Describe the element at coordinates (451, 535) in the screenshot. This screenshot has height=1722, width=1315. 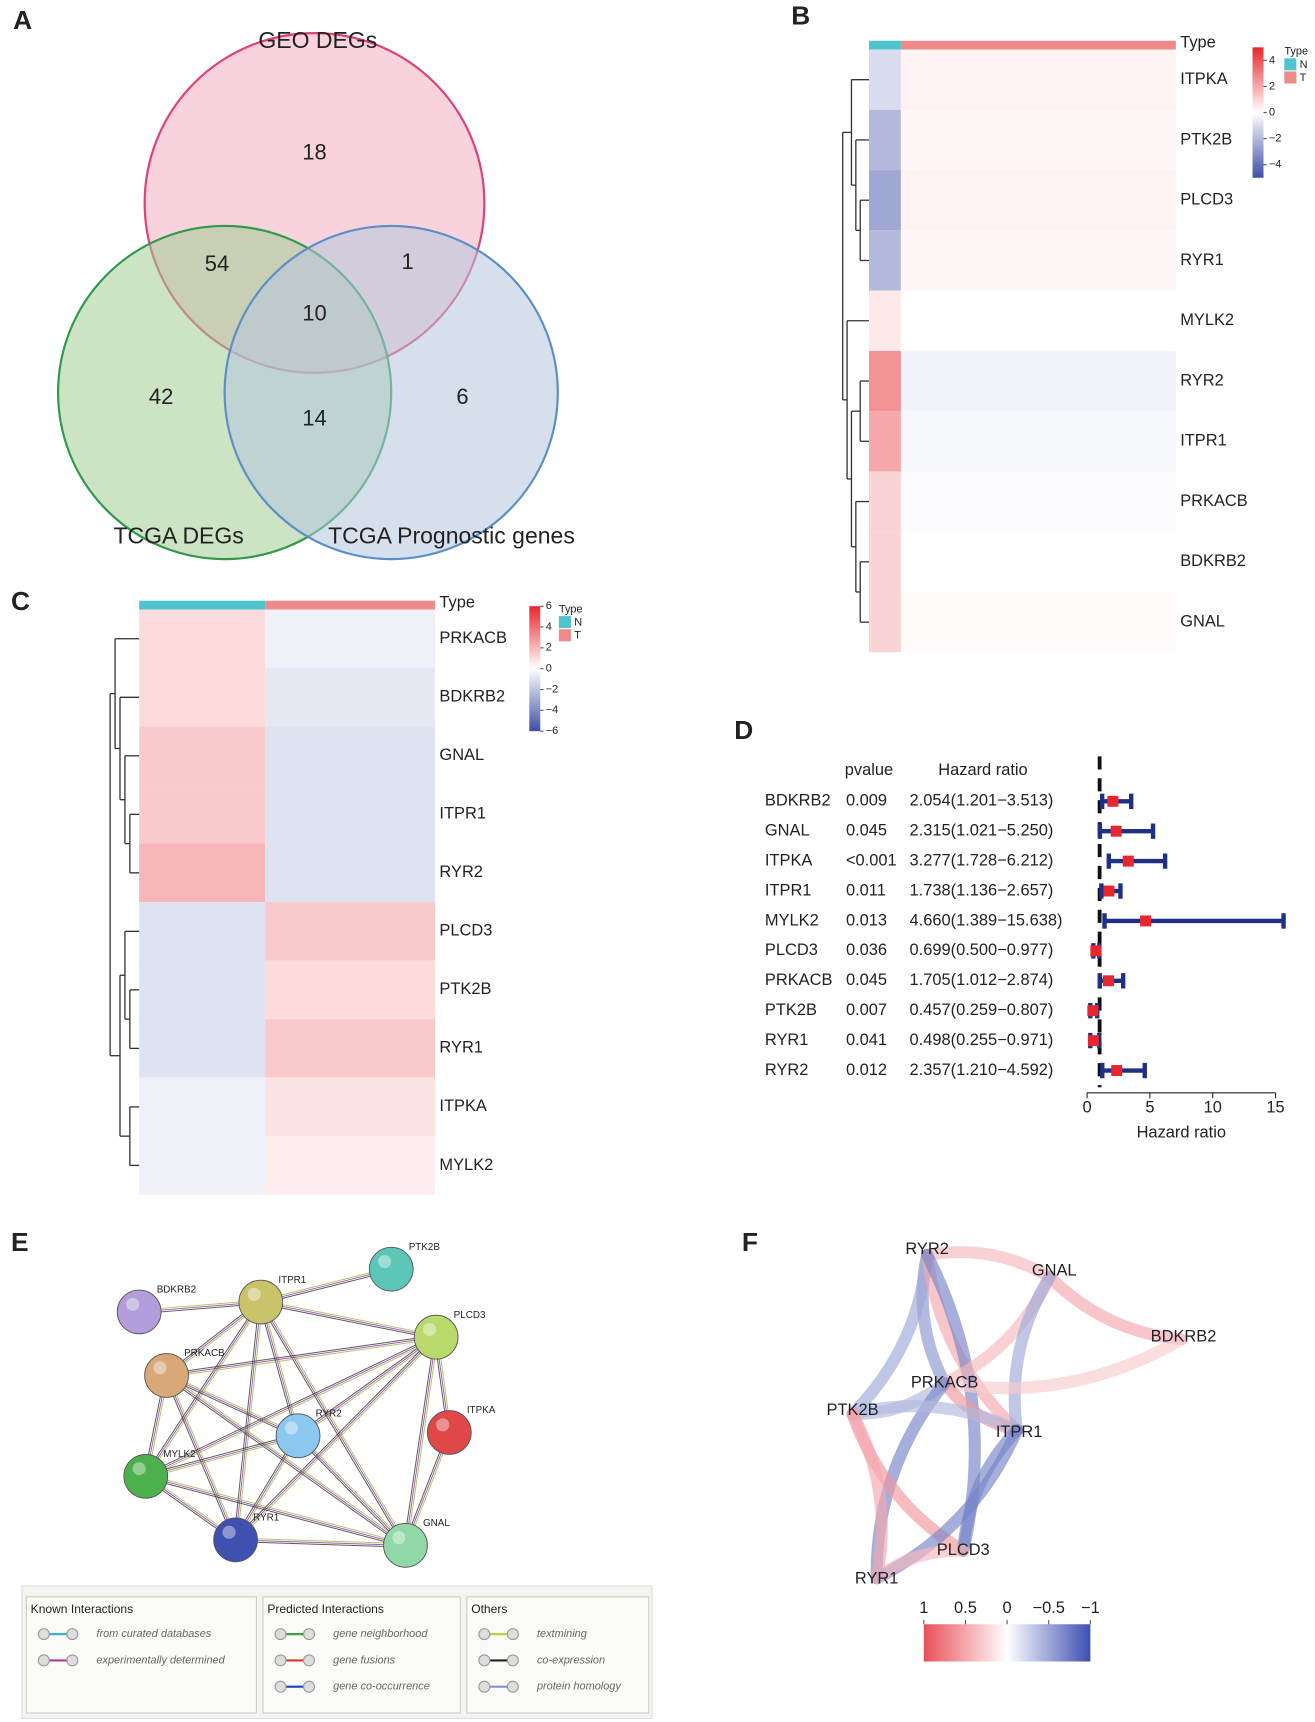
I see `venn-set-label: TCGA Prognostic genes` at that location.